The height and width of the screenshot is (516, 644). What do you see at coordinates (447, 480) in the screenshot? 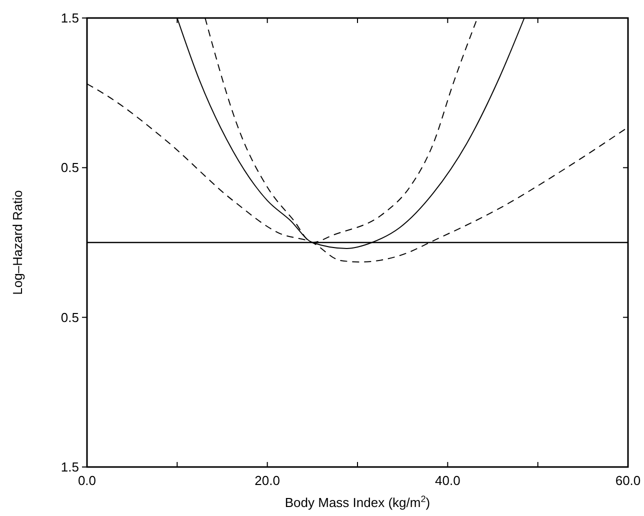
I see `x-tick-label: 40.0` at bounding box center [447, 480].